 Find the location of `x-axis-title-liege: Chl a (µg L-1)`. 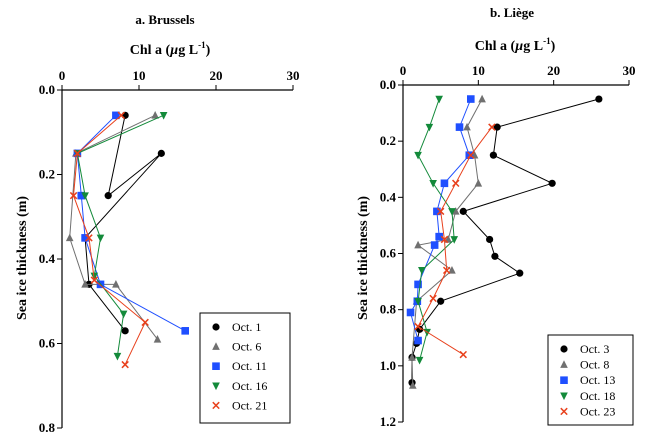

x-axis-title-liege: Chl a (µg L-1) is located at coordinates (515, 45).